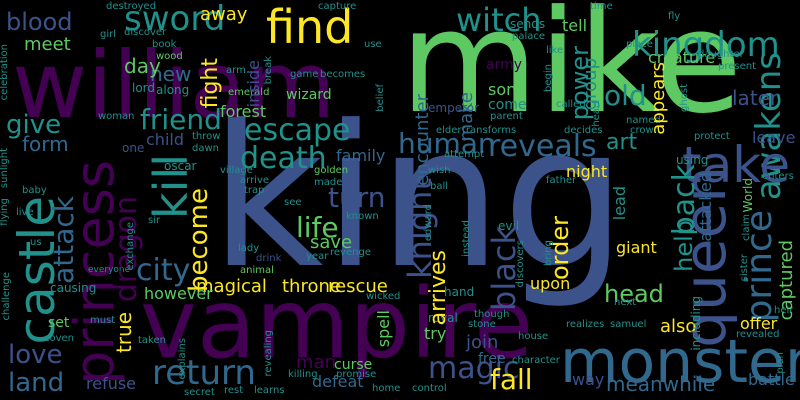 The width and height of the screenshot is (800, 400). Describe the element at coordinates (337, 324) in the screenshot. I see `word-vampire: vampire` at that location.